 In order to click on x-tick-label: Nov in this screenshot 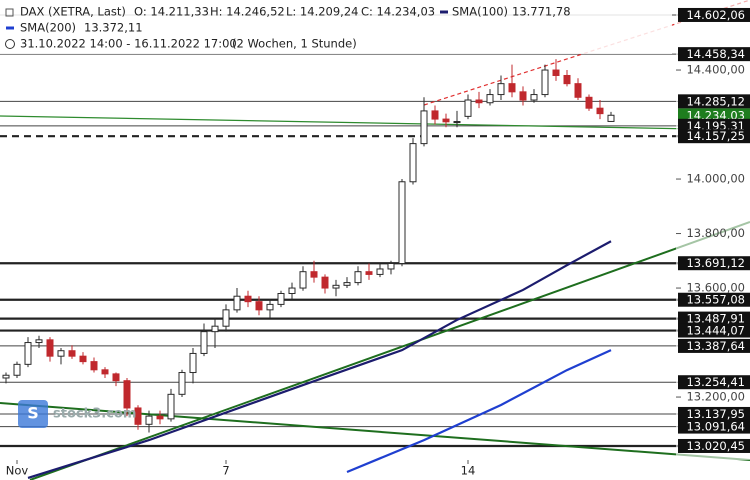, I will do `click(17, 471)`.